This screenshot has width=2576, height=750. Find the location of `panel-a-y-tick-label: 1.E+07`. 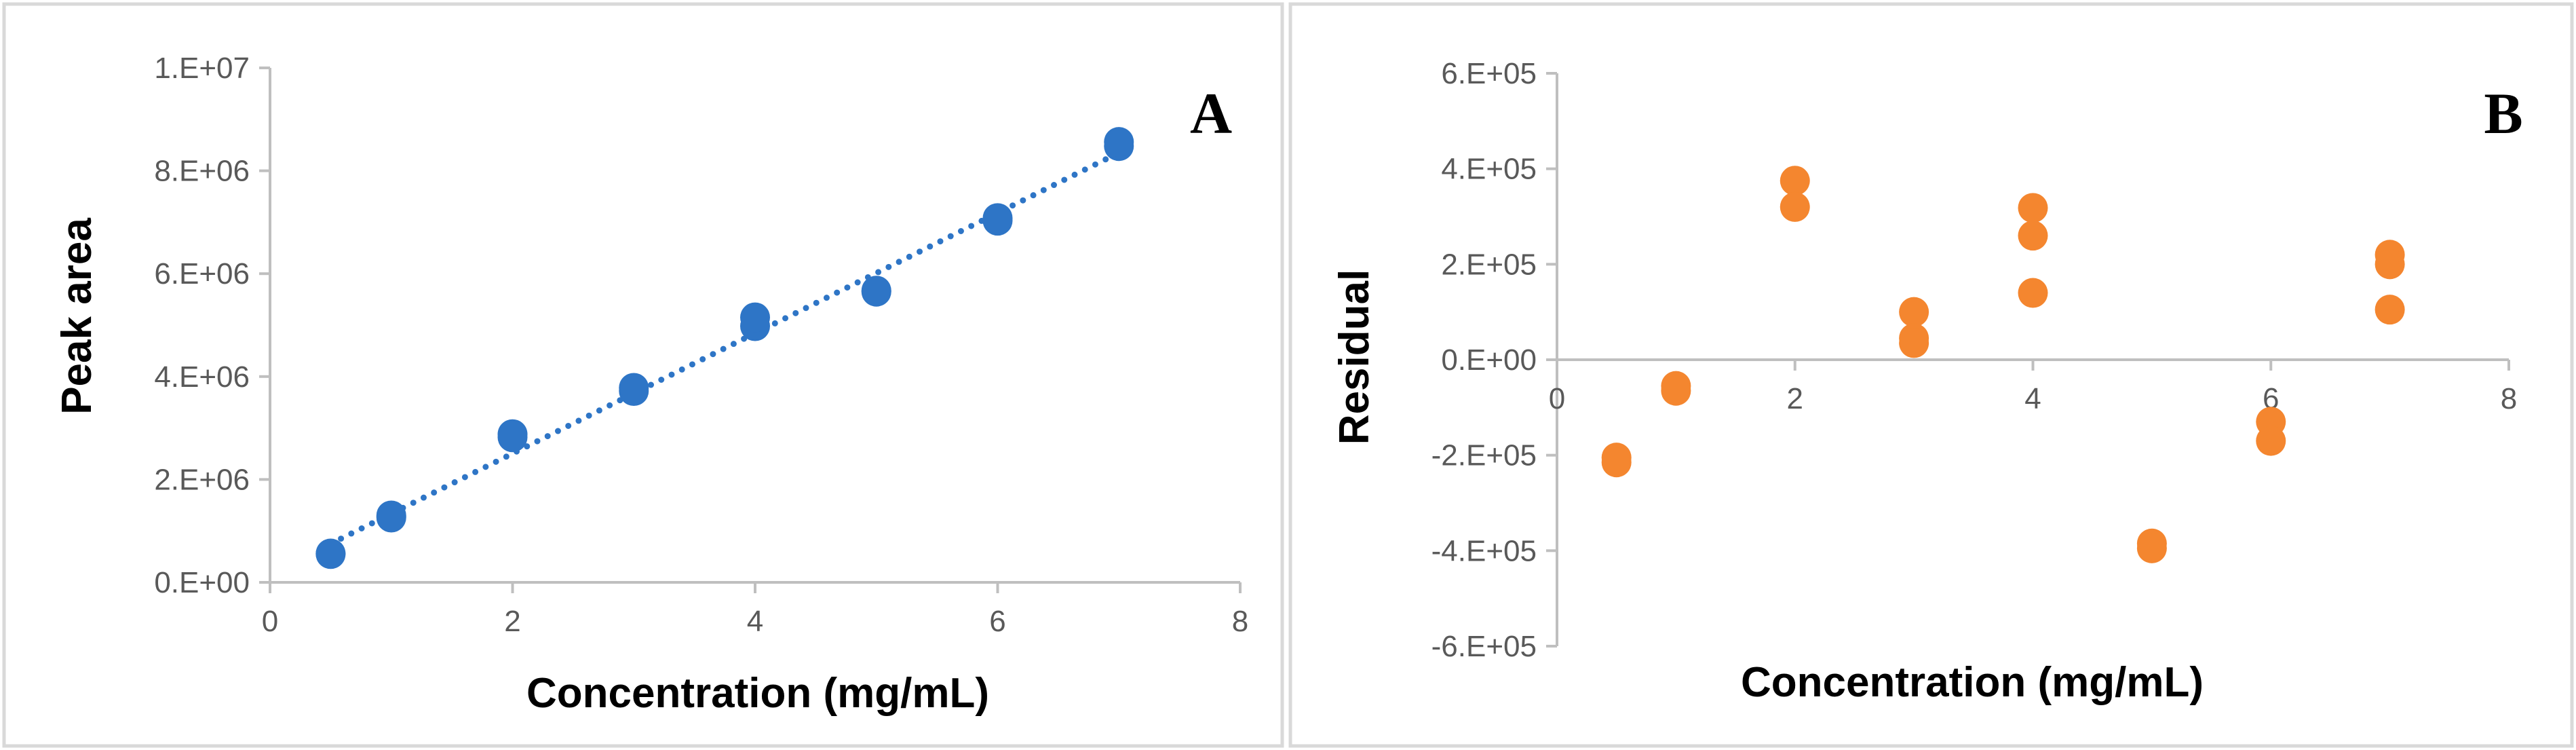

panel-a-y-tick-label: 1.E+07 is located at coordinates (202, 68).